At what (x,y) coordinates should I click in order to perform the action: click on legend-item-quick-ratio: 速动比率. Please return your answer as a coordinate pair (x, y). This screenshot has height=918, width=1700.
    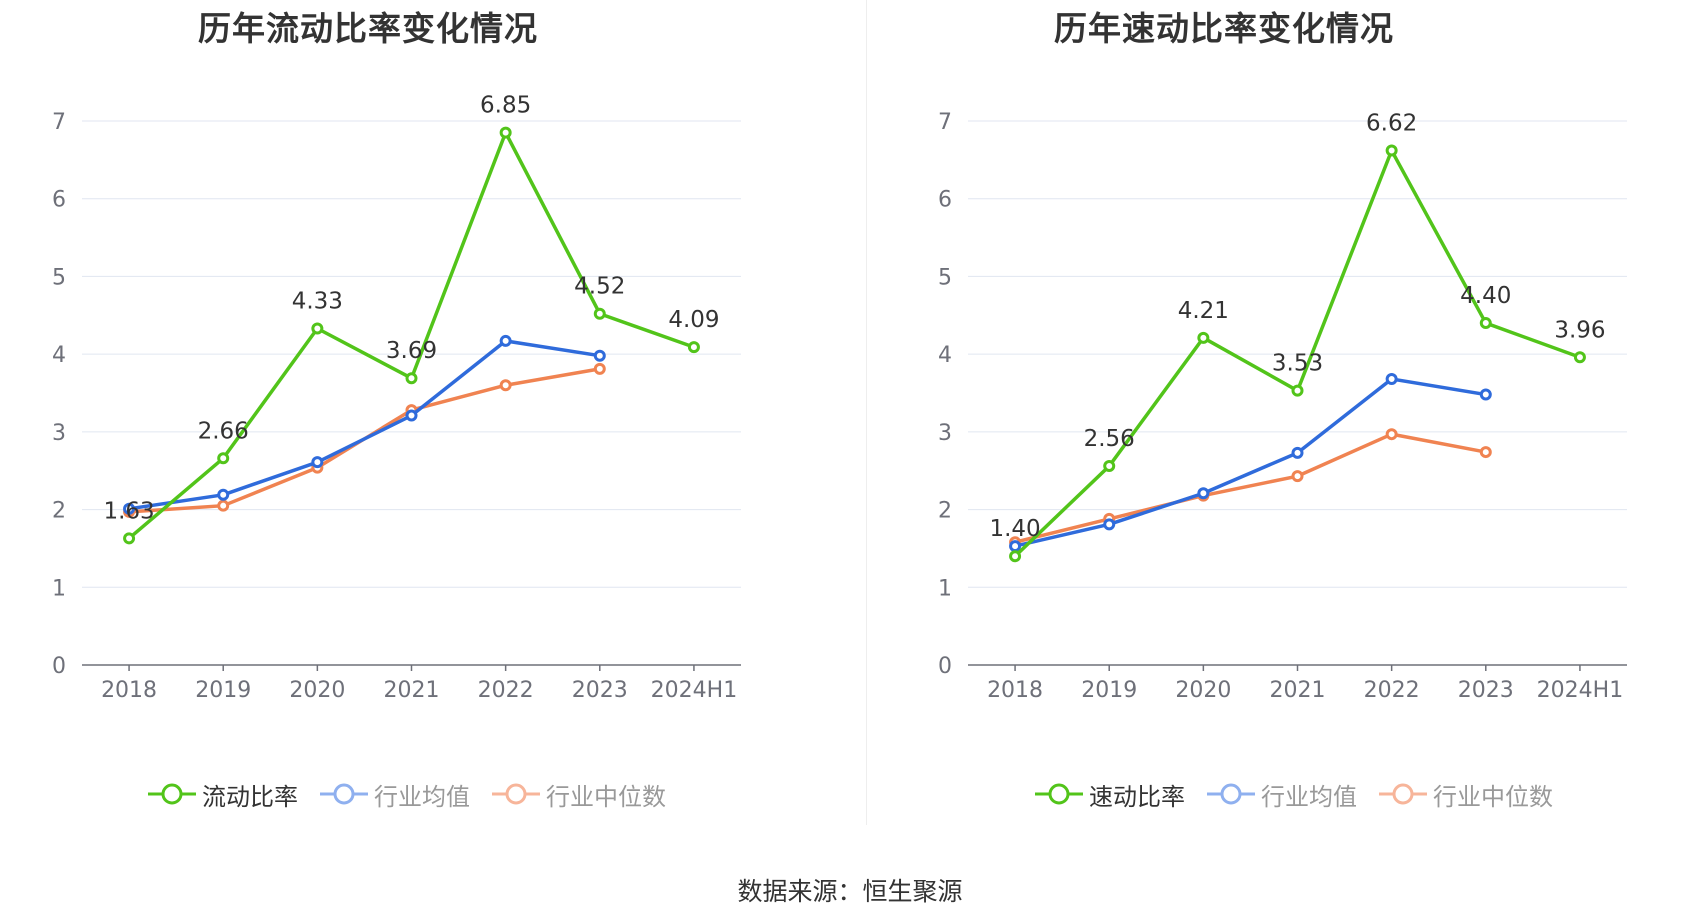
    Looking at the image, I should click on (1110, 794).